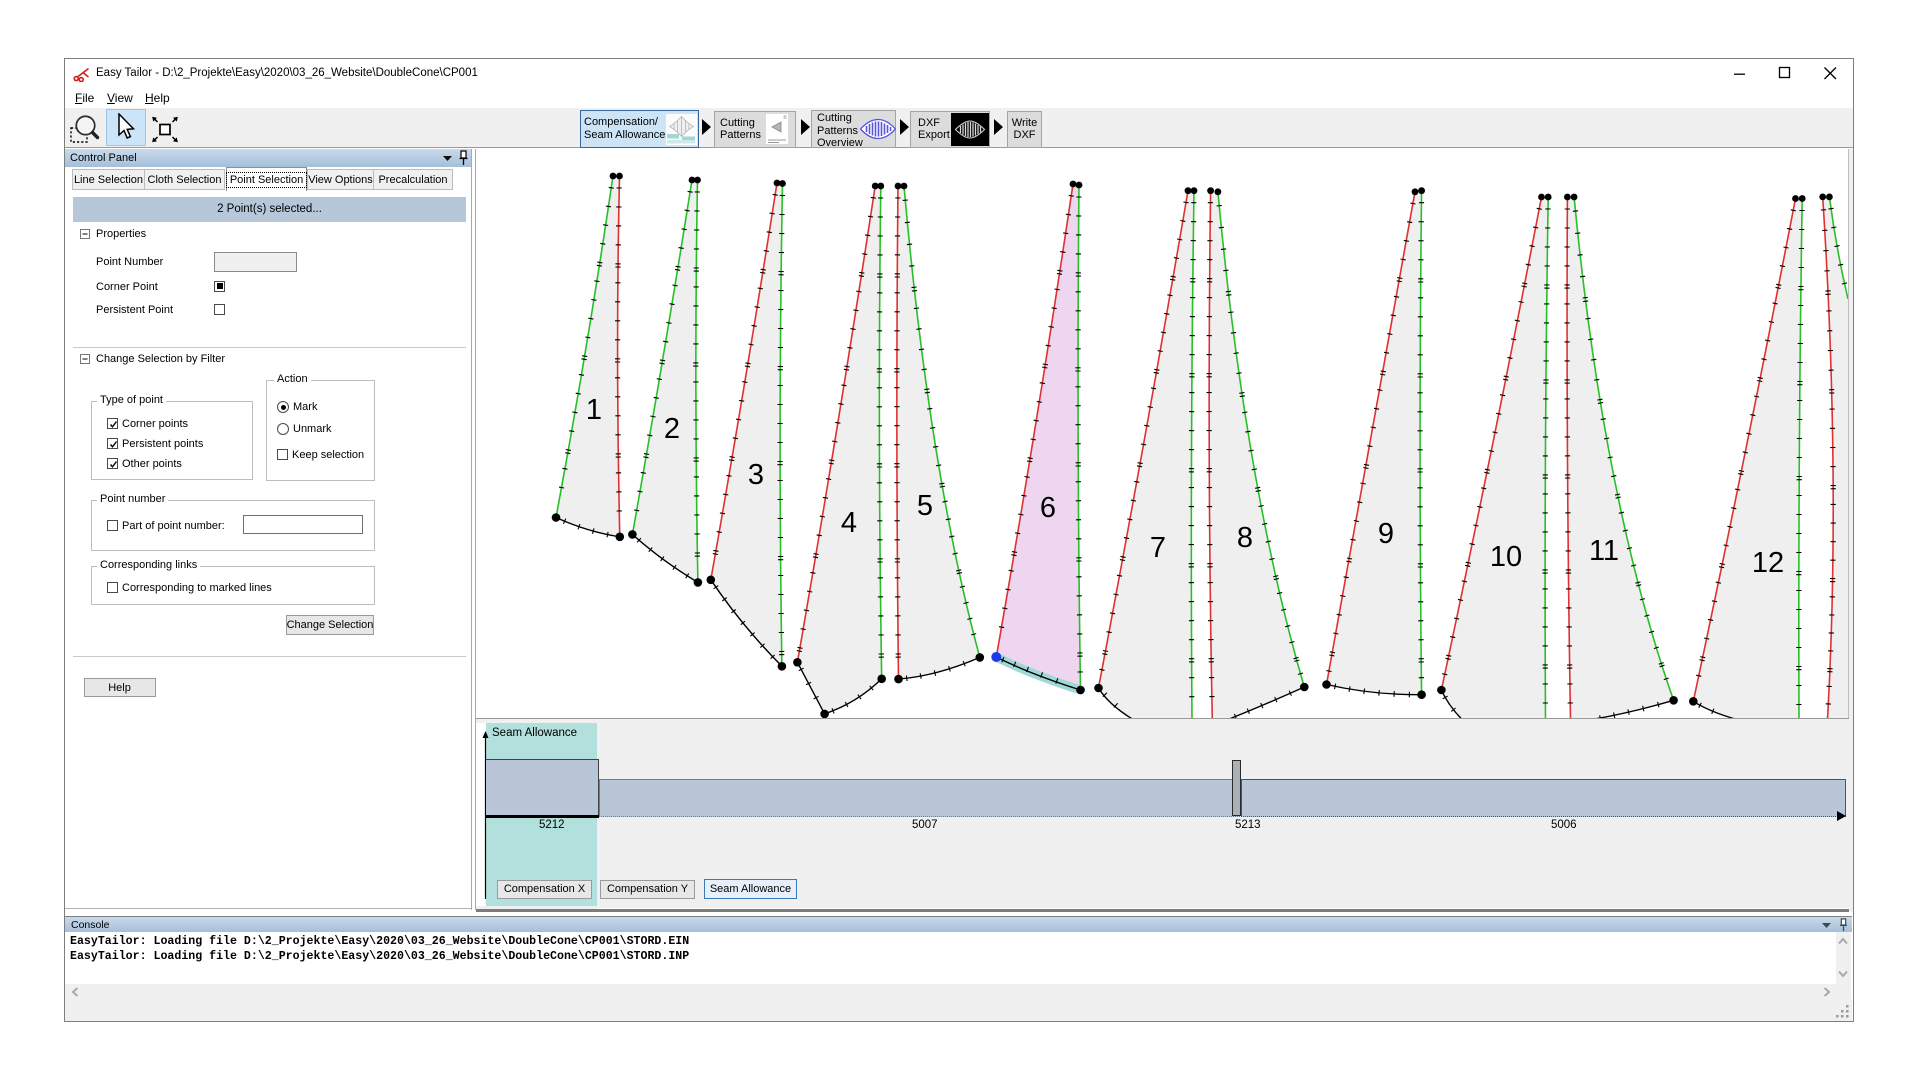  I want to click on svg-text: 2, so click(672, 429).